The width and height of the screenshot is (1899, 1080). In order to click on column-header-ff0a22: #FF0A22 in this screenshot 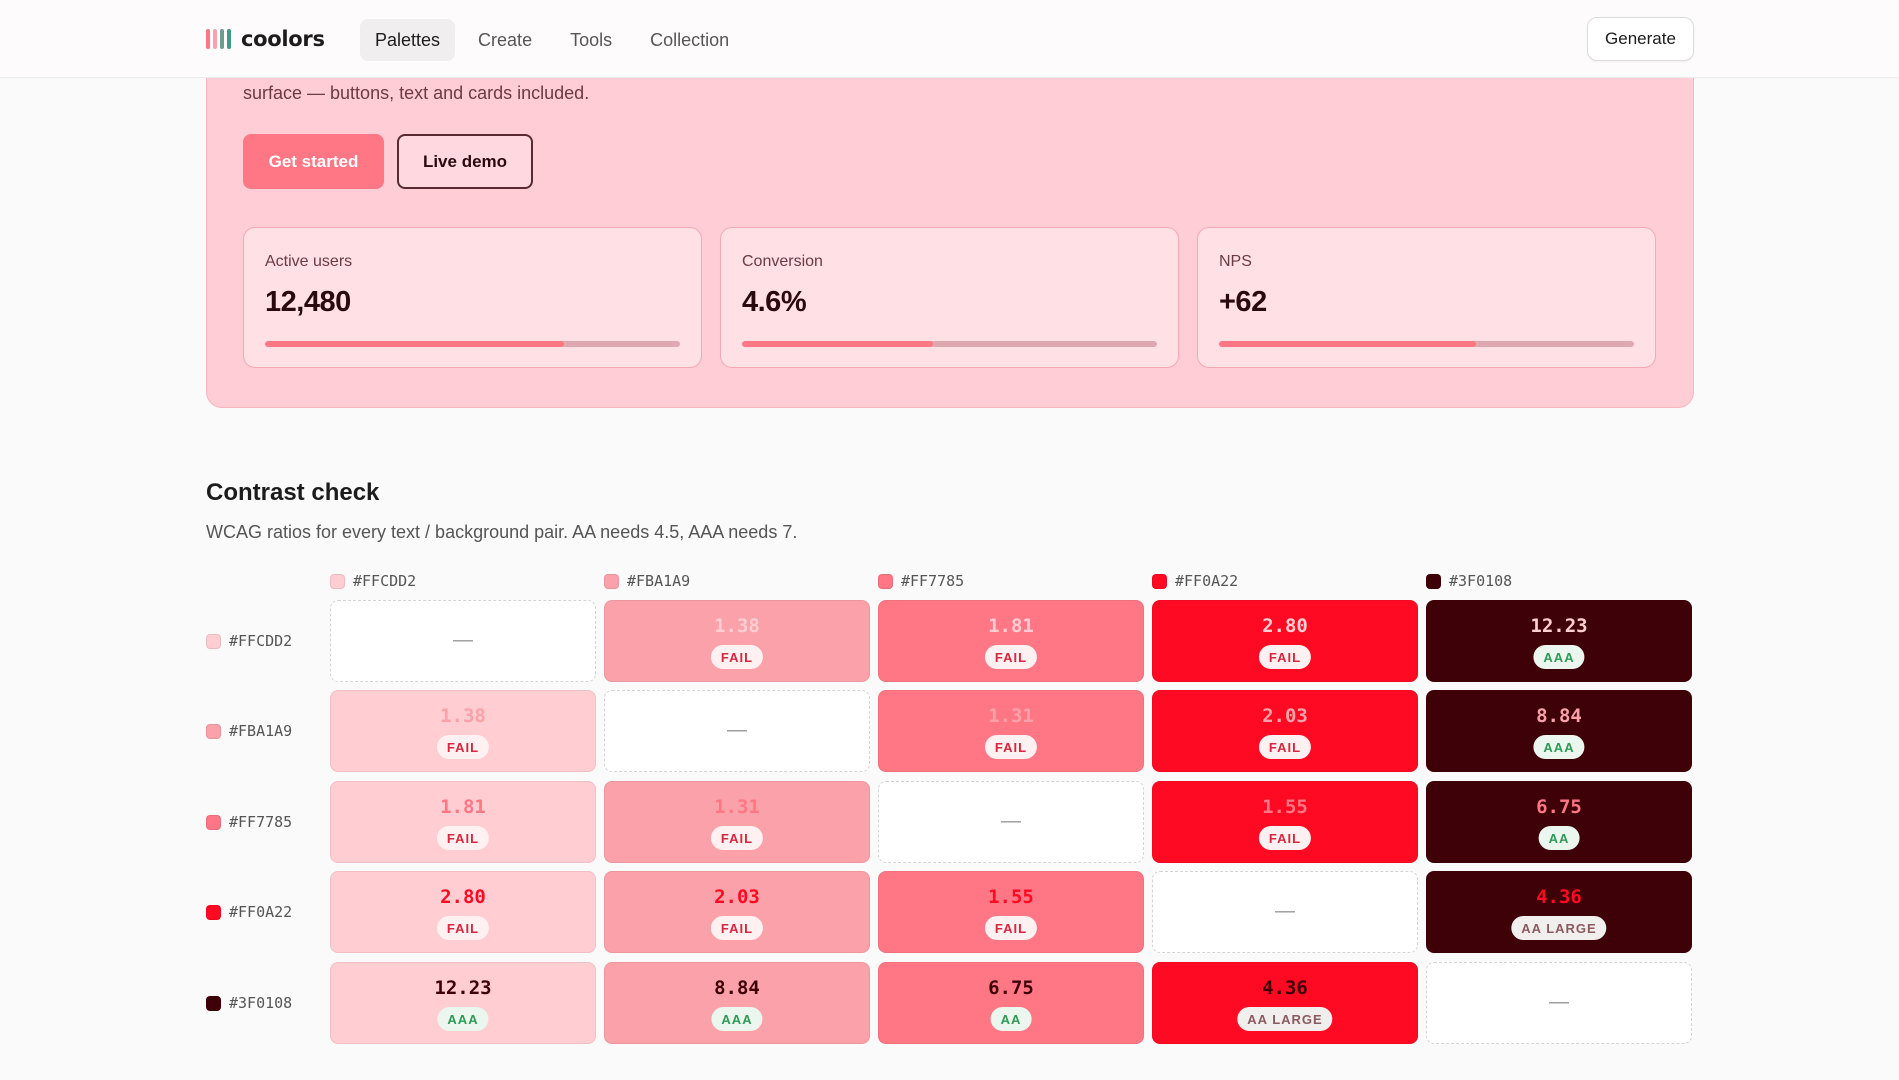, I will do `click(1195, 581)`.